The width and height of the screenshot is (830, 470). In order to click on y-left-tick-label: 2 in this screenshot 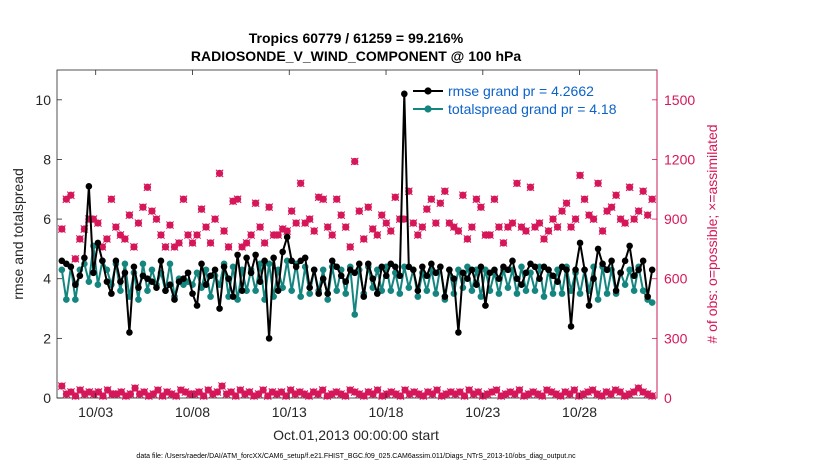, I will do `click(47, 338)`.